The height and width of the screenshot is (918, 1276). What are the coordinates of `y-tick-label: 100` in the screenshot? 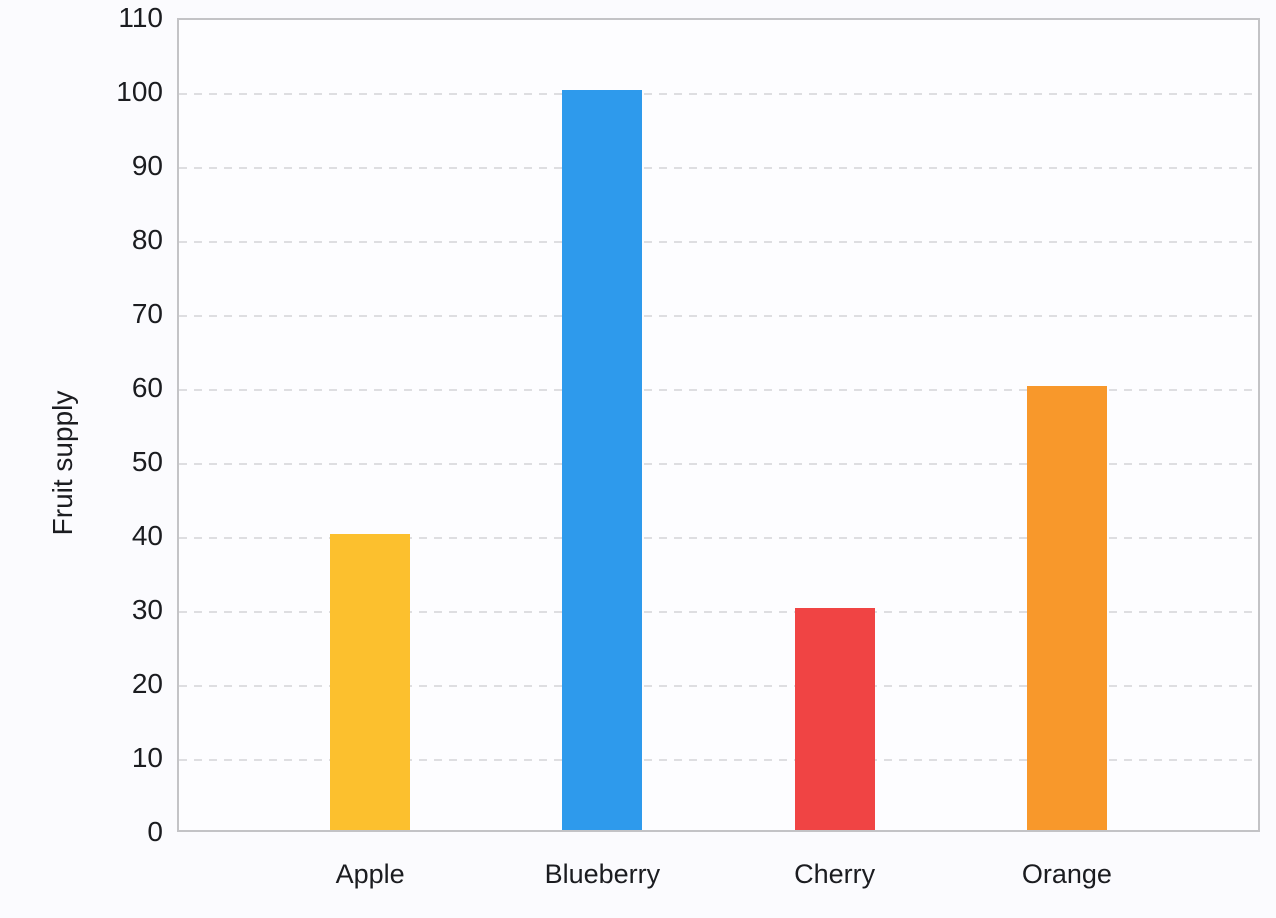 It's located at (139, 91).